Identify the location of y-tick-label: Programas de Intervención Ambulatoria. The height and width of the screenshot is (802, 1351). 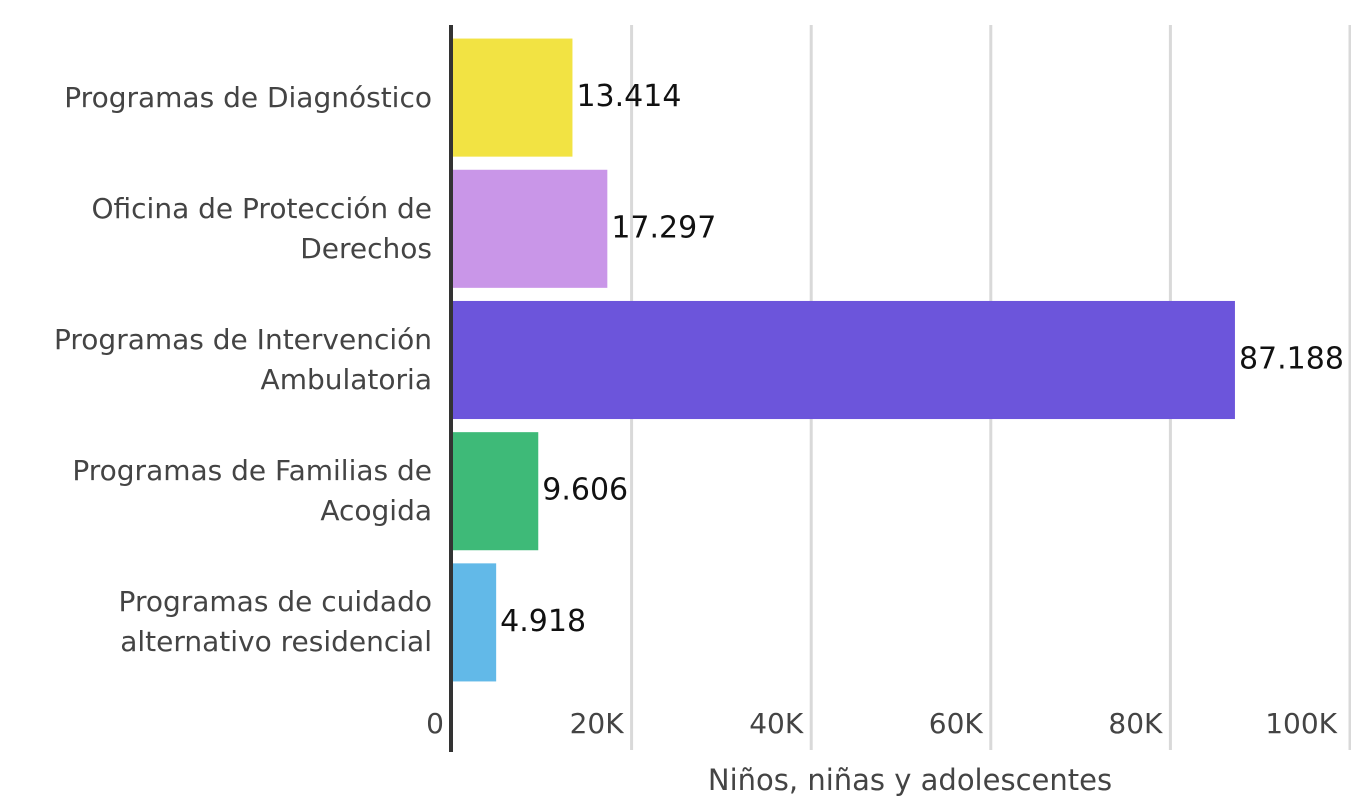
(243, 359).